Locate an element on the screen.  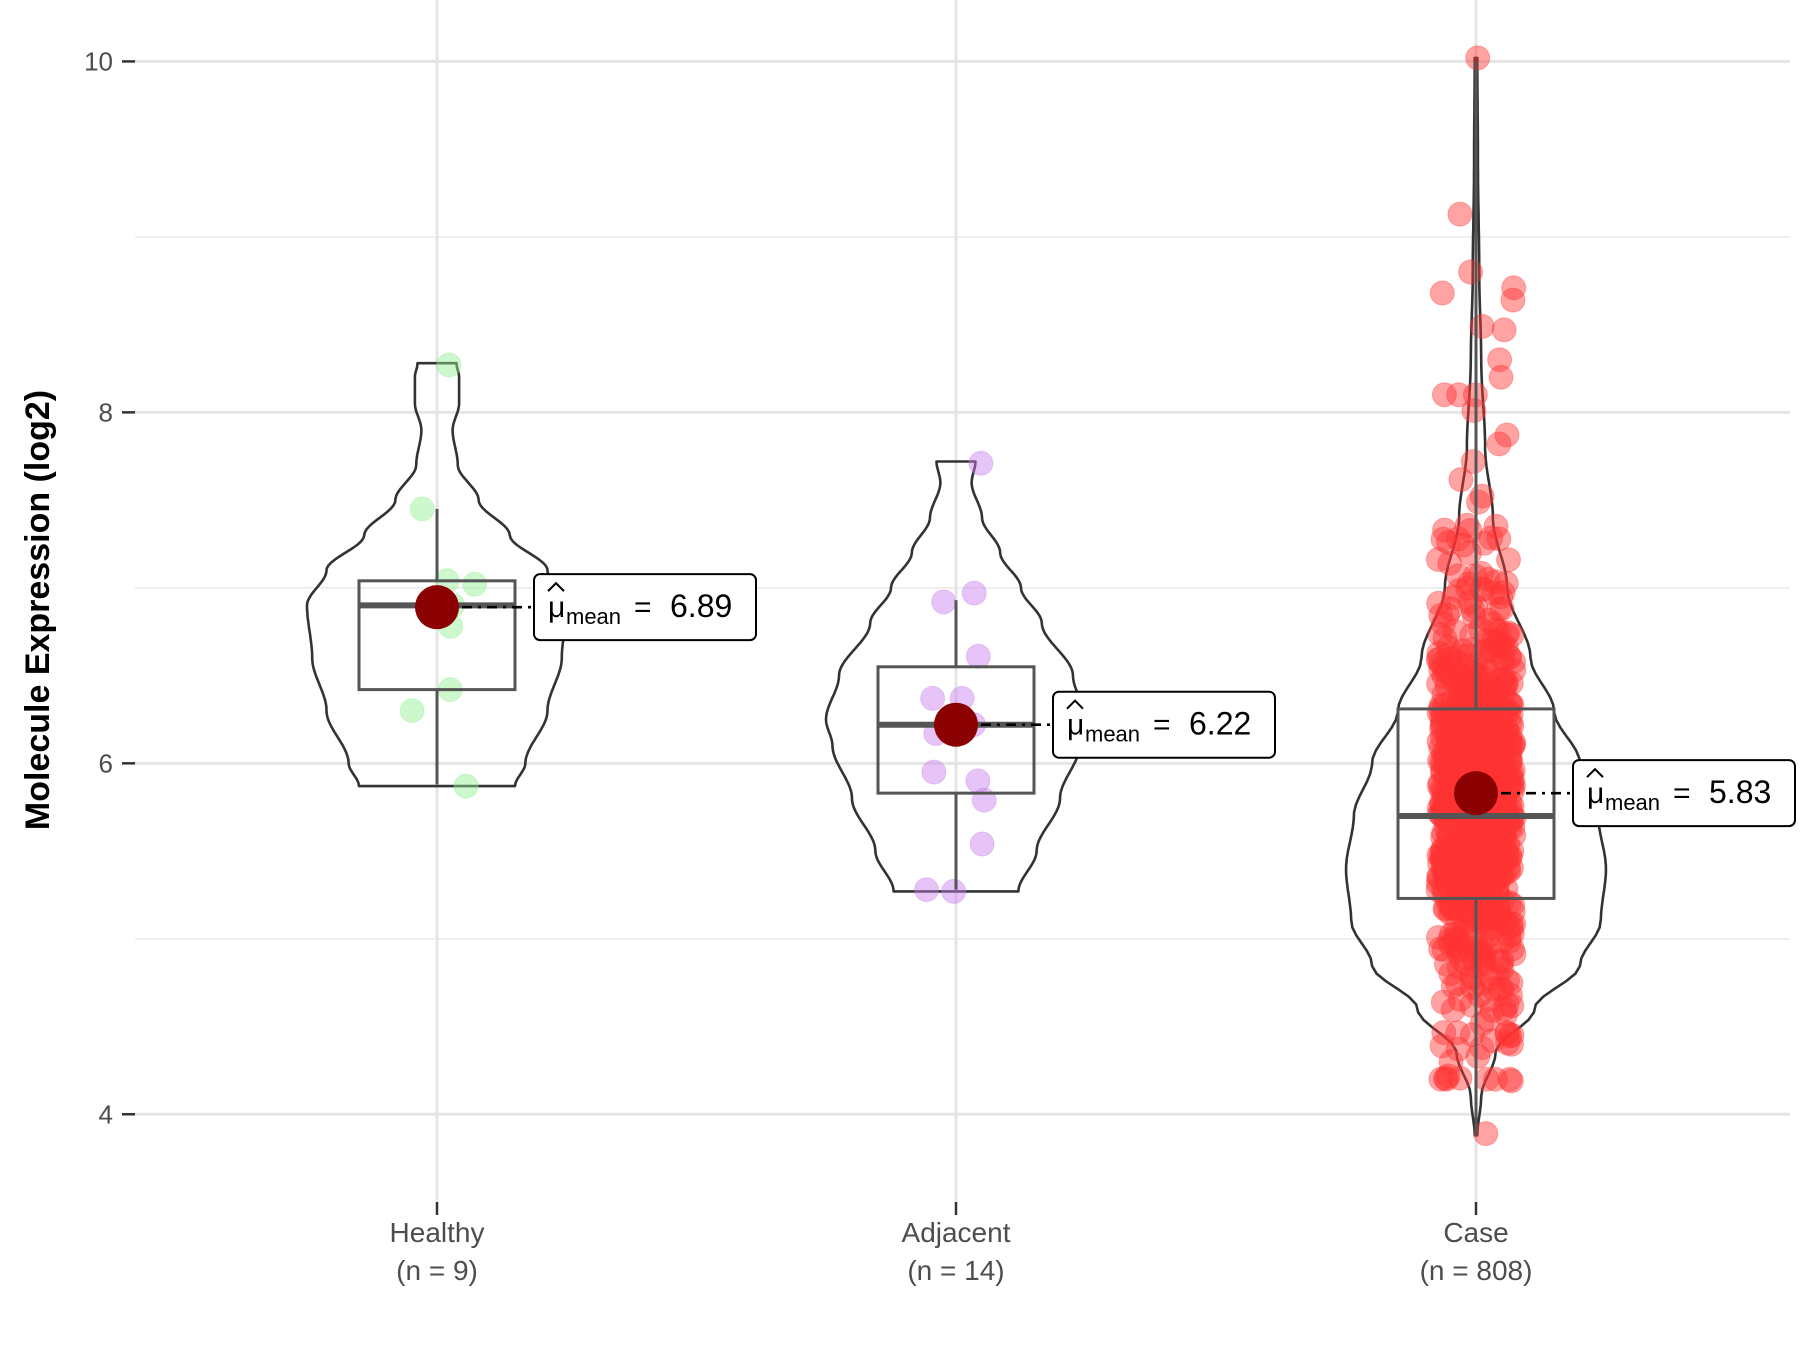
mean-equals: = is located at coordinates (1162, 725).